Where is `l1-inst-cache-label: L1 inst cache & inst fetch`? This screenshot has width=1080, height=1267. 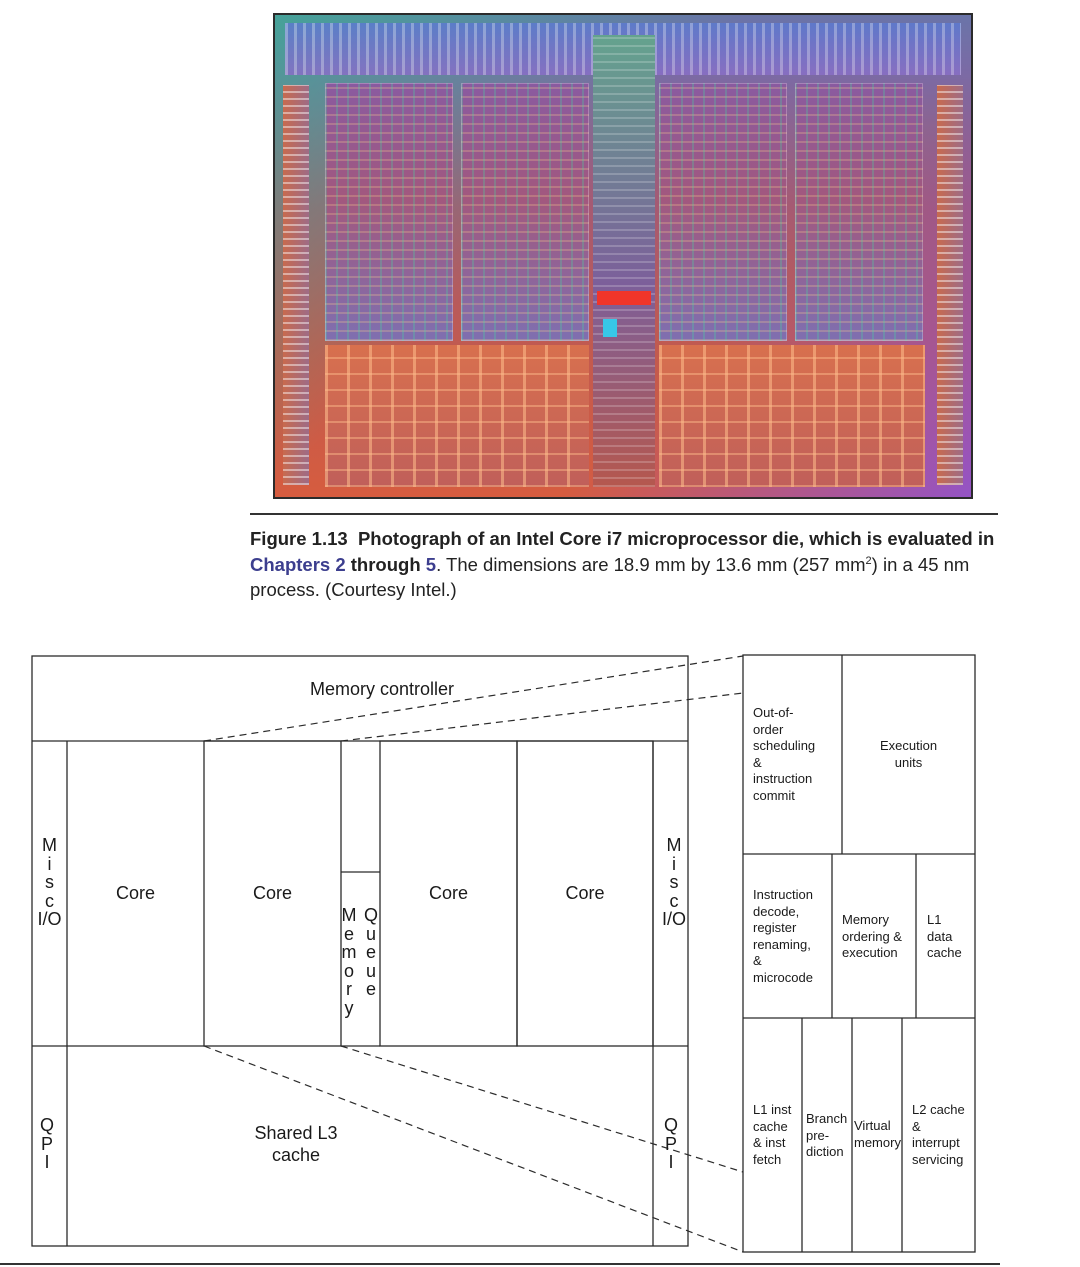
l1-inst-cache-label: L1 inst cache & inst fetch is located at coordinates (772, 1134).